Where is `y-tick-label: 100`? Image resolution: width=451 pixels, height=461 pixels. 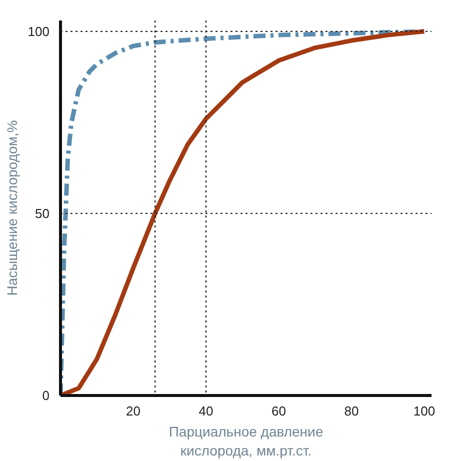
y-tick-label: 100 is located at coordinates (39, 31).